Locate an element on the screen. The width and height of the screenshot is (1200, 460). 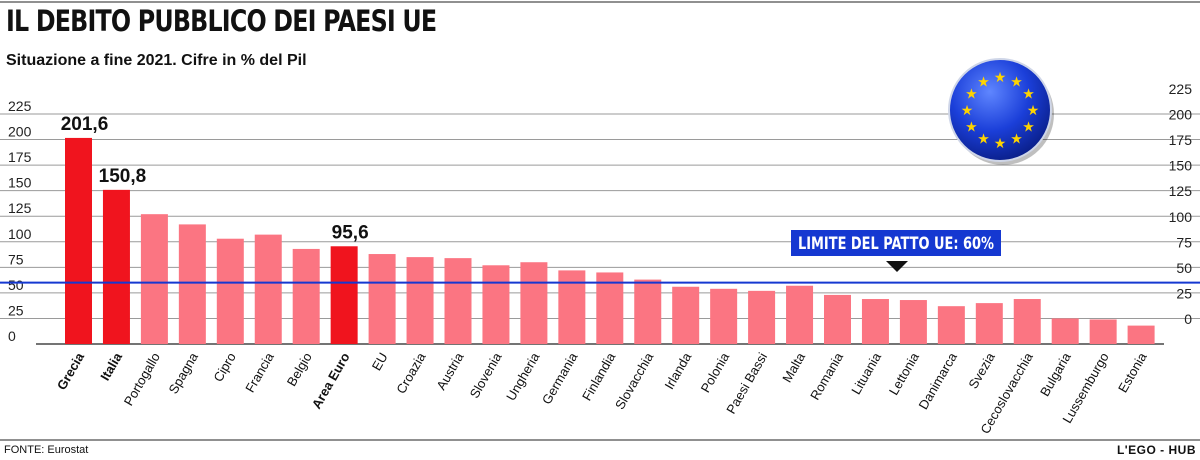
category-label-cipro: Cipro is located at coordinates (224, 367).